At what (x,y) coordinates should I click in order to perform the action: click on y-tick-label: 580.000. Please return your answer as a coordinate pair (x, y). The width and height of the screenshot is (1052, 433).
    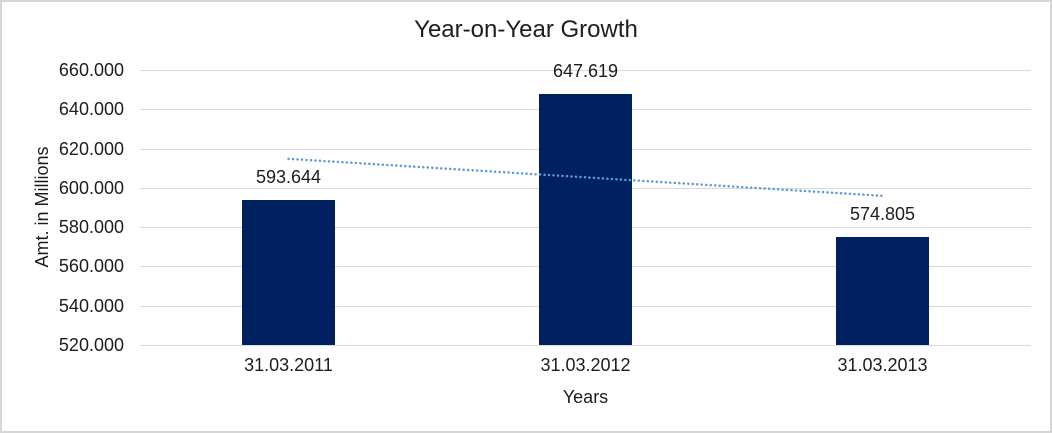
    Looking at the image, I should click on (91, 227).